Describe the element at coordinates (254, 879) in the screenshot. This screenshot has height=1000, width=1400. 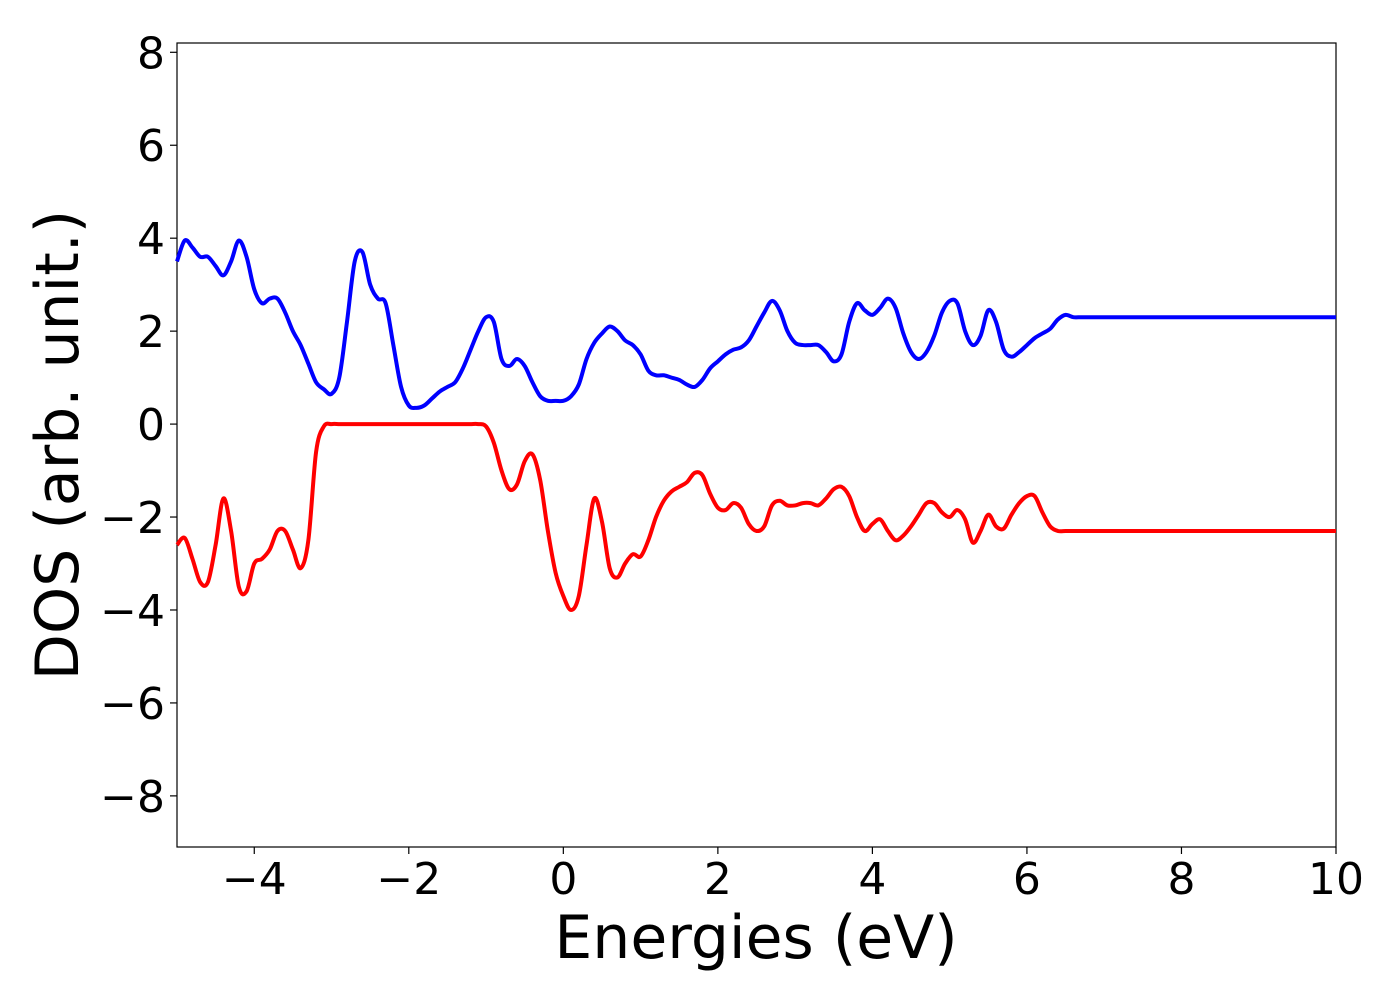
I see `x-tick-label: −4` at that location.